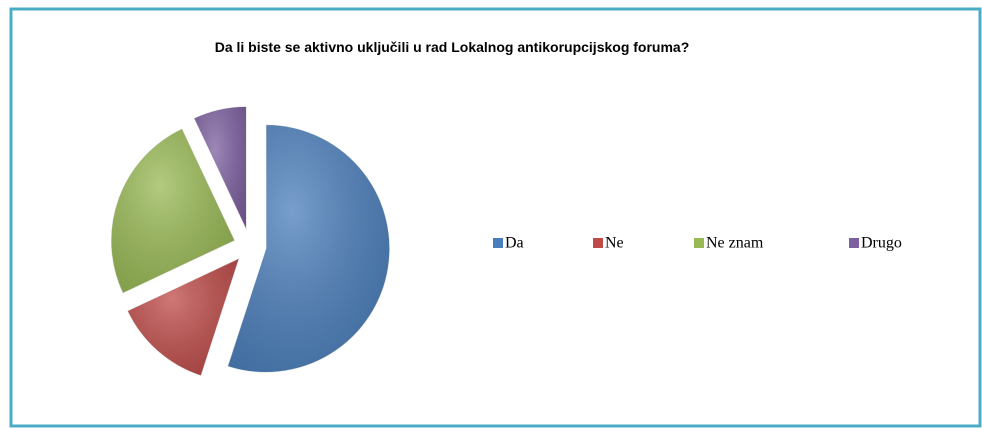  I want to click on legend-label: Ne, so click(614, 243).